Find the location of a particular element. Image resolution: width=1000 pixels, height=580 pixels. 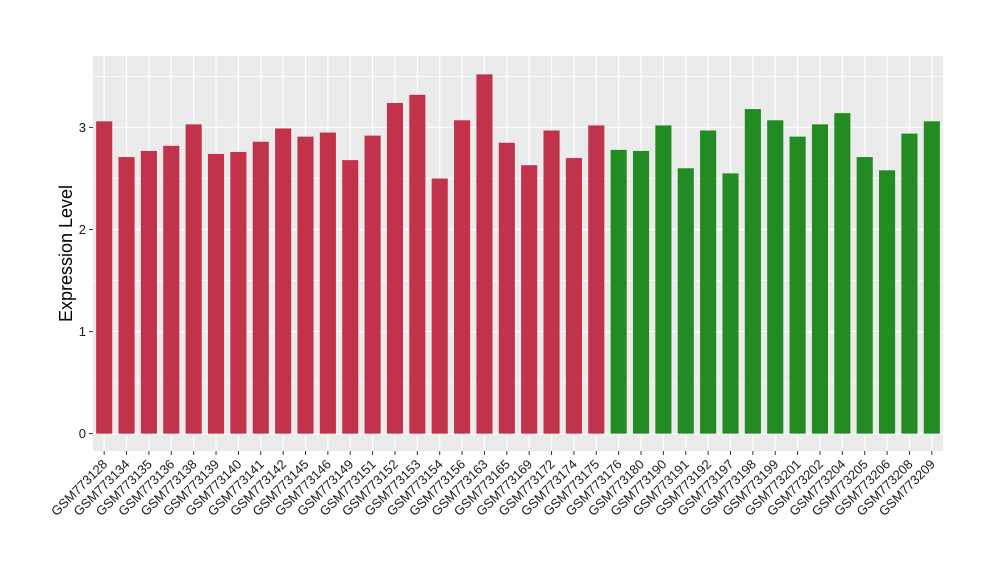

bar-GSM773136 is located at coordinates (171, 289).